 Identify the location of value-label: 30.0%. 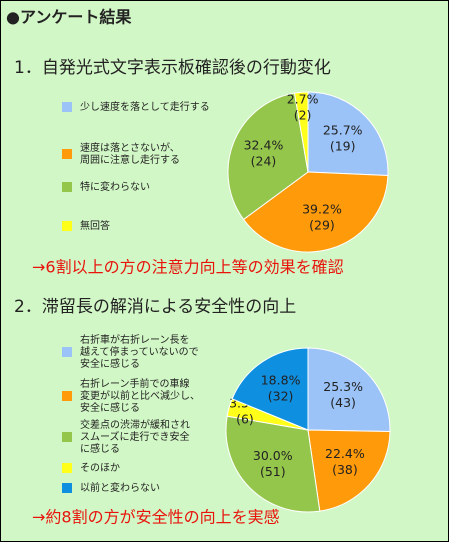
(273, 455).